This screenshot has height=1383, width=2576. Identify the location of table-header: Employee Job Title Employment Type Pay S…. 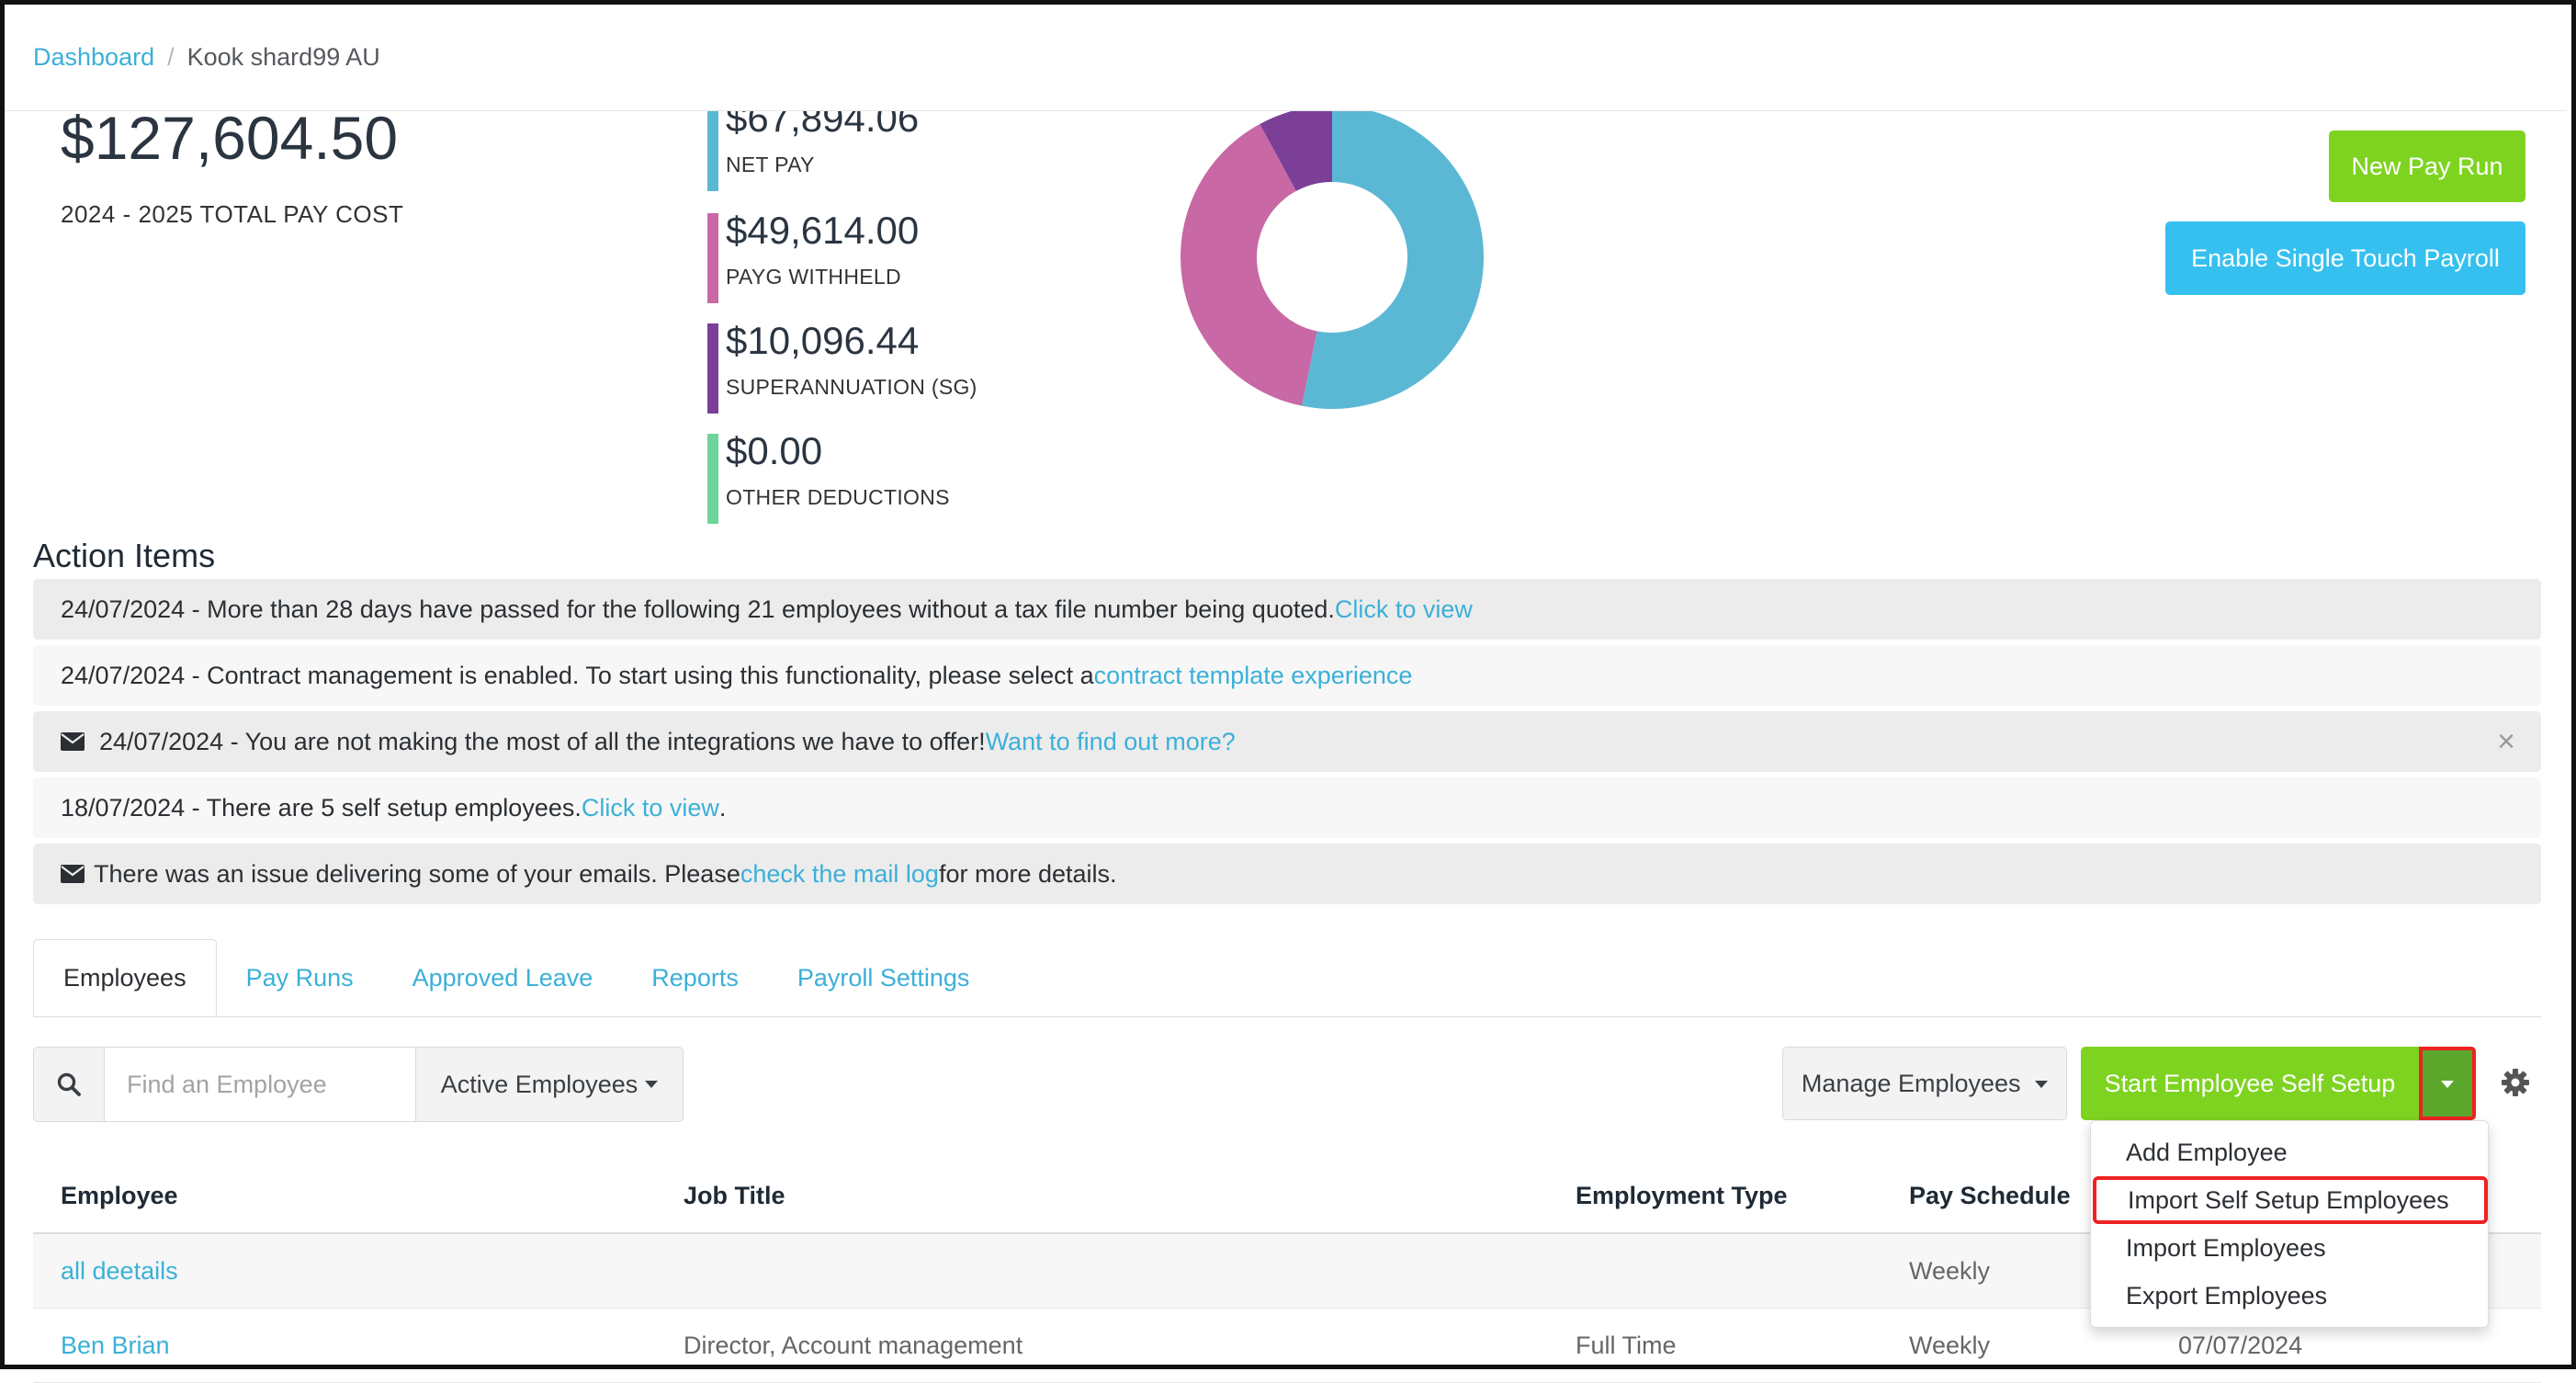
(1287, 1196).